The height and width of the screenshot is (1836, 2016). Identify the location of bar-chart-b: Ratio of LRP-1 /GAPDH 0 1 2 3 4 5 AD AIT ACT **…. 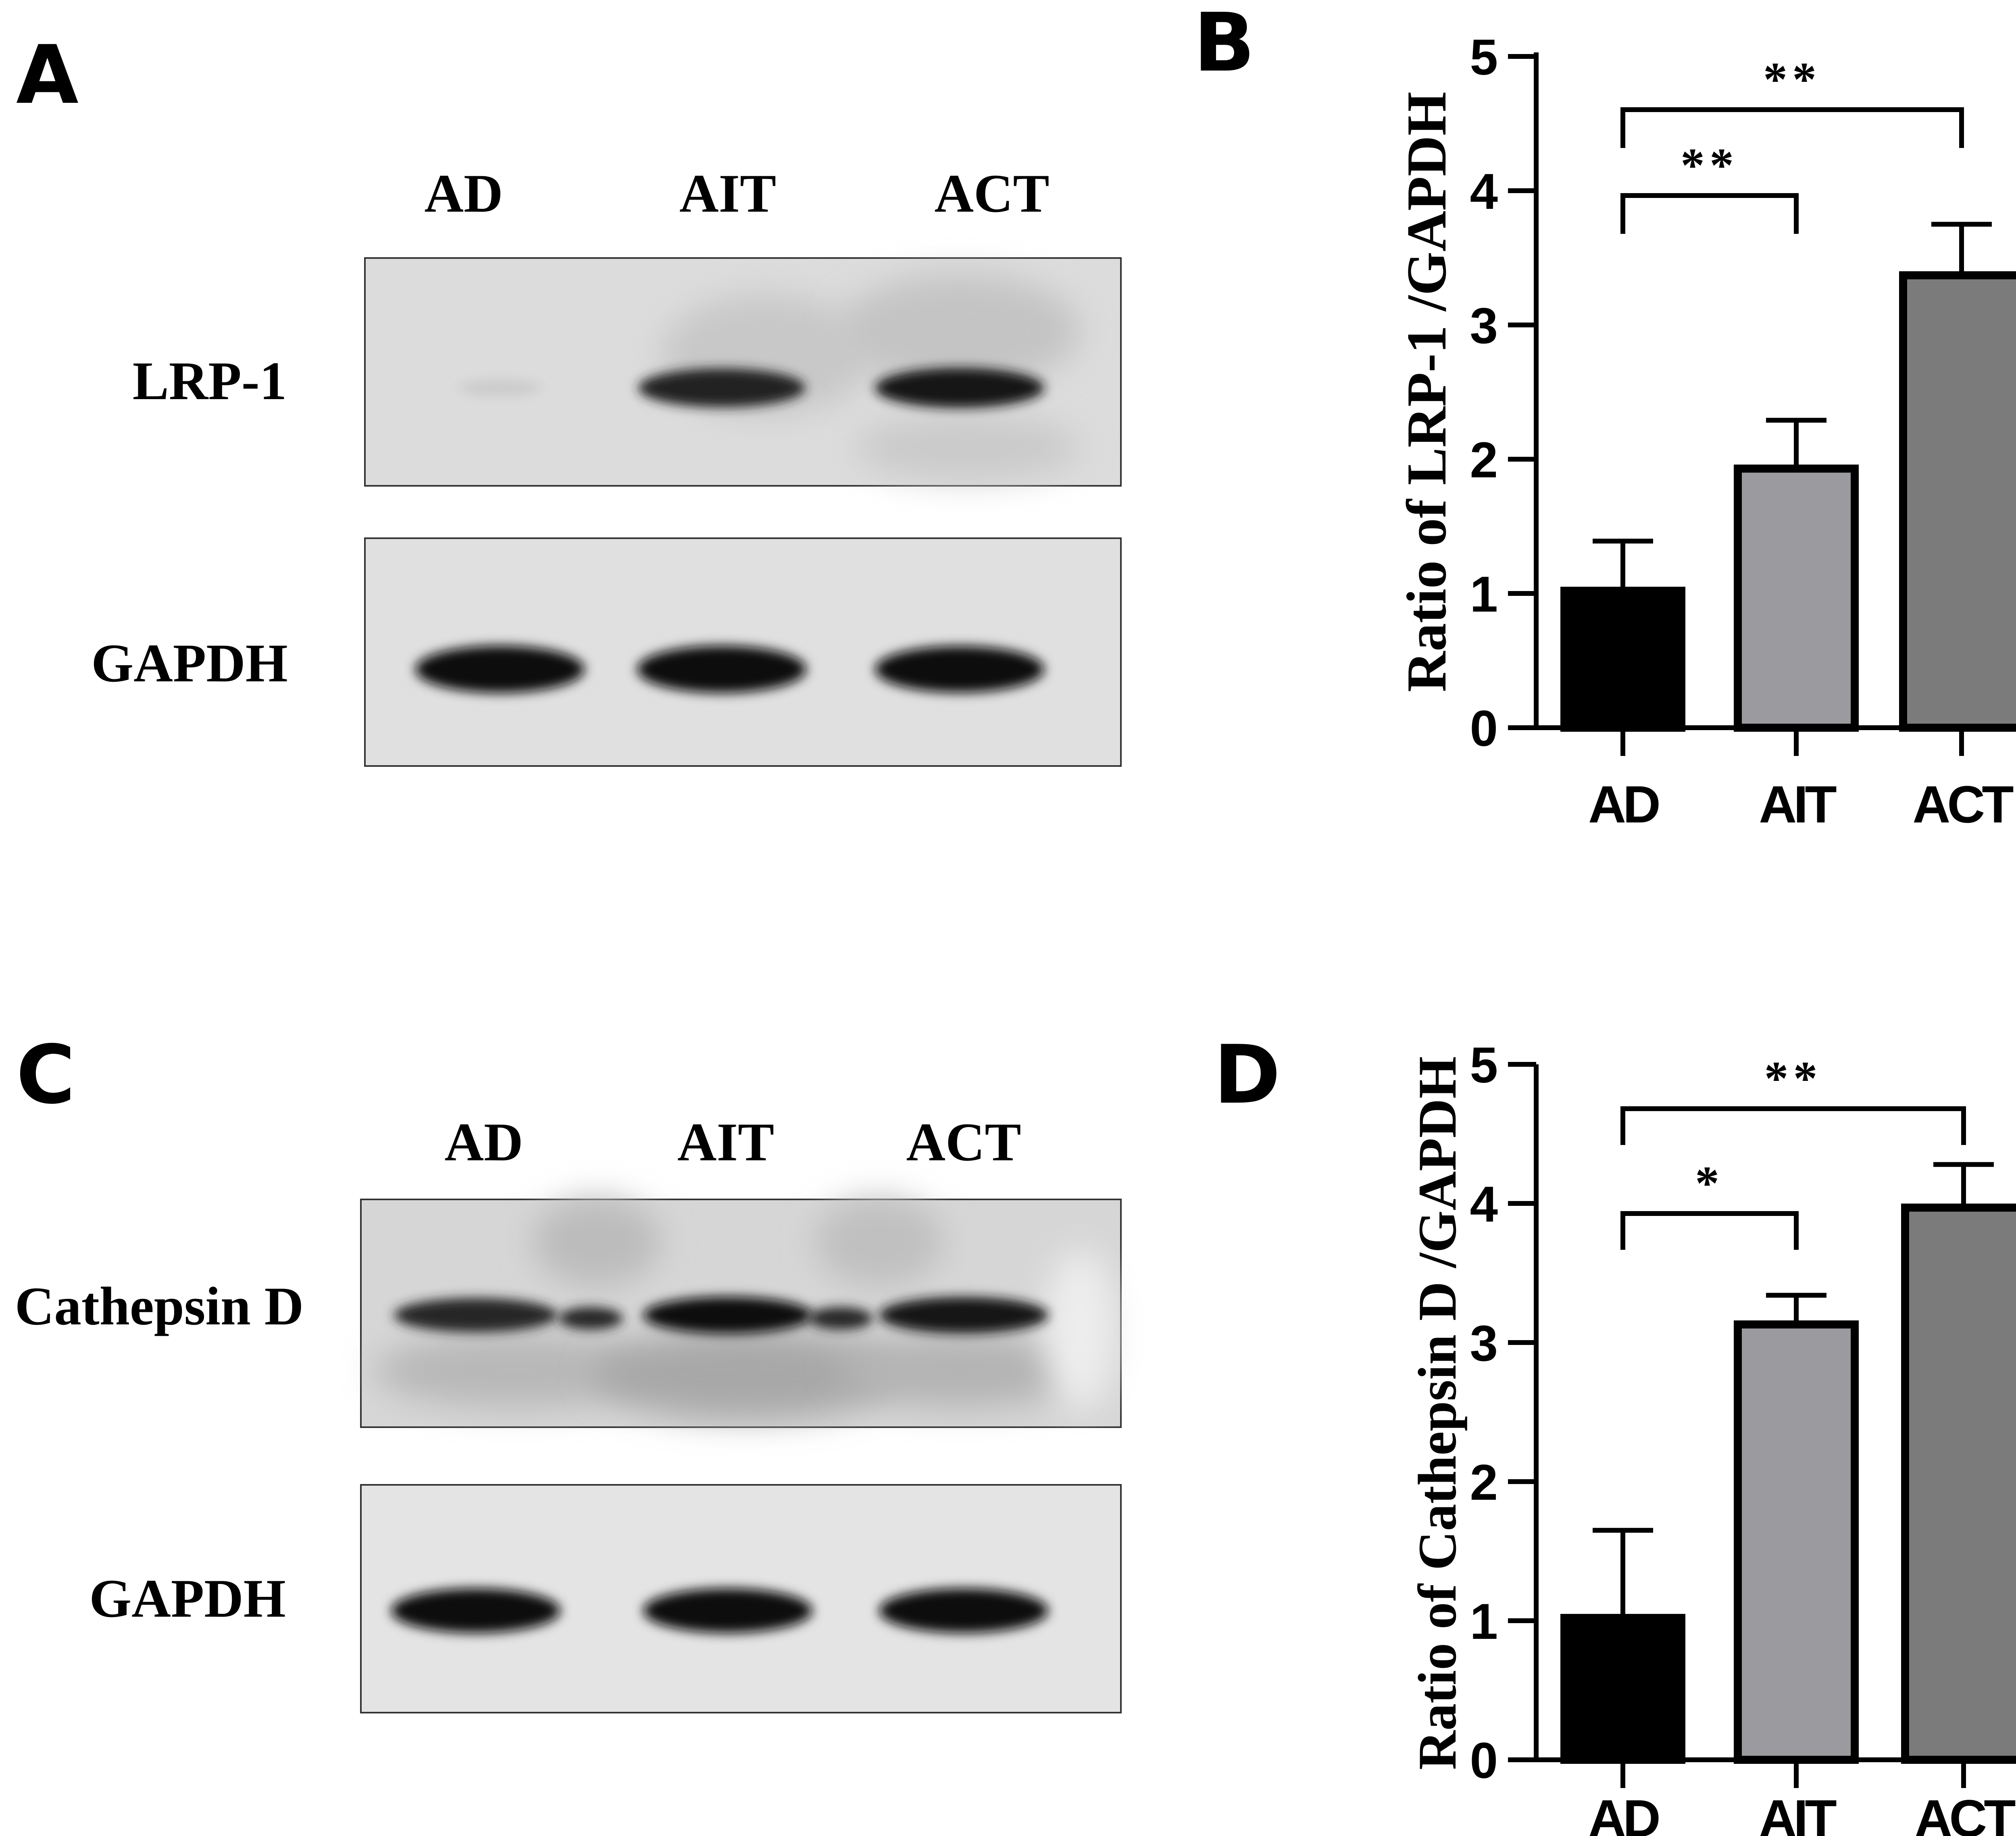
(1706, 431).